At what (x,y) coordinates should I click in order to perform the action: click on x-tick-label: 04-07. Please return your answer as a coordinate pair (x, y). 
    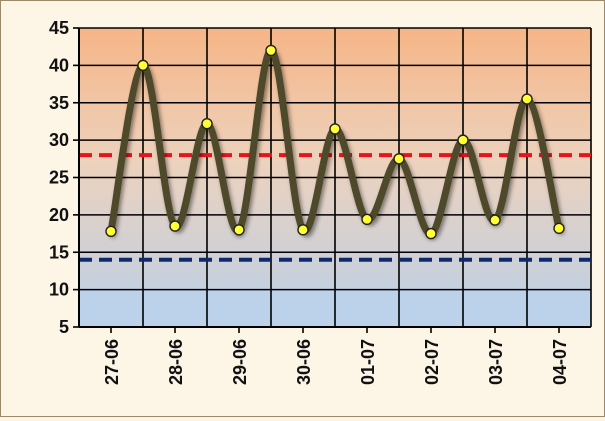
    Looking at the image, I should click on (560, 362).